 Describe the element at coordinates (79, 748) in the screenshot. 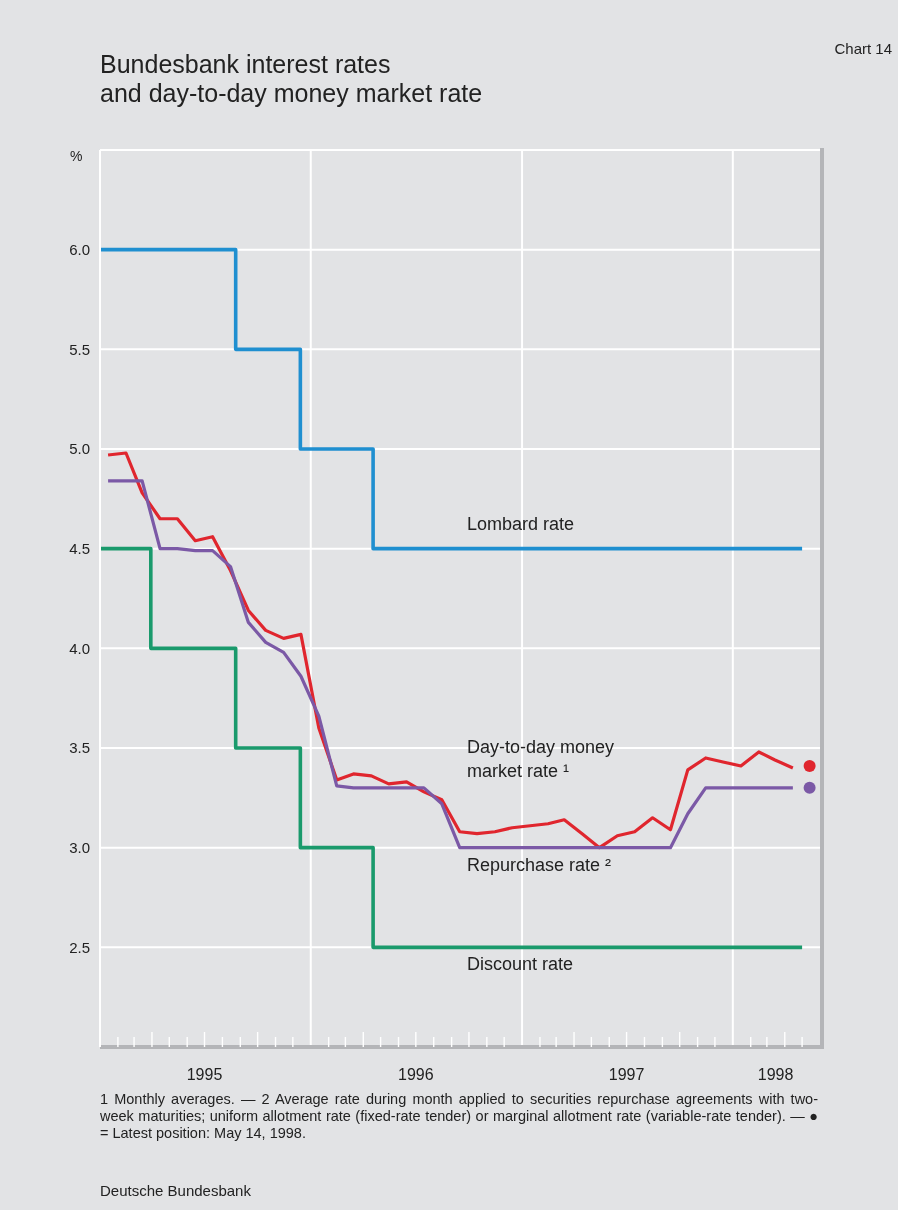

I see `y-tick-label: 3.5` at that location.